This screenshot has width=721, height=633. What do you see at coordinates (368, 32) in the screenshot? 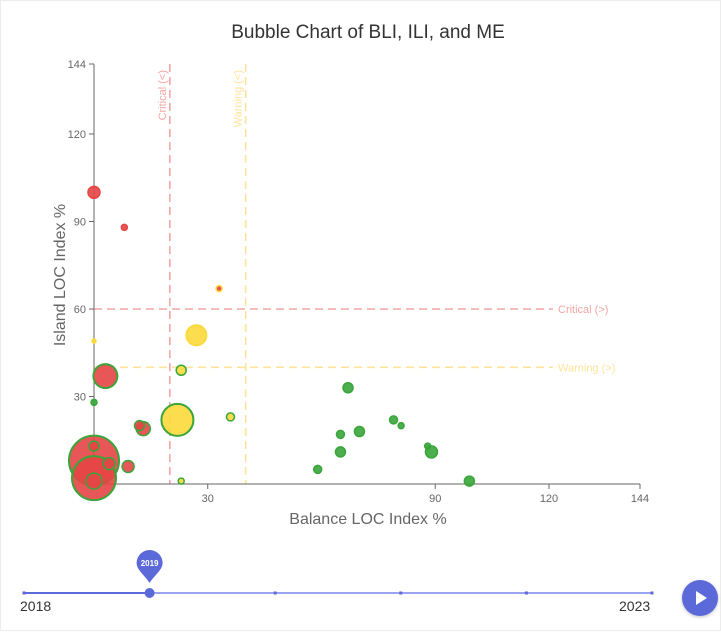
I see `chart-title: Bubble Chart of BLI, ILI, and ME` at bounding box center [368, 32].